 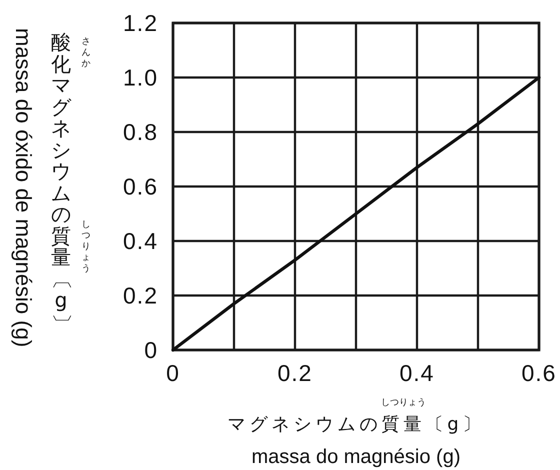 I want to click on x-tick: 0.6, so click(x=539, y=373).